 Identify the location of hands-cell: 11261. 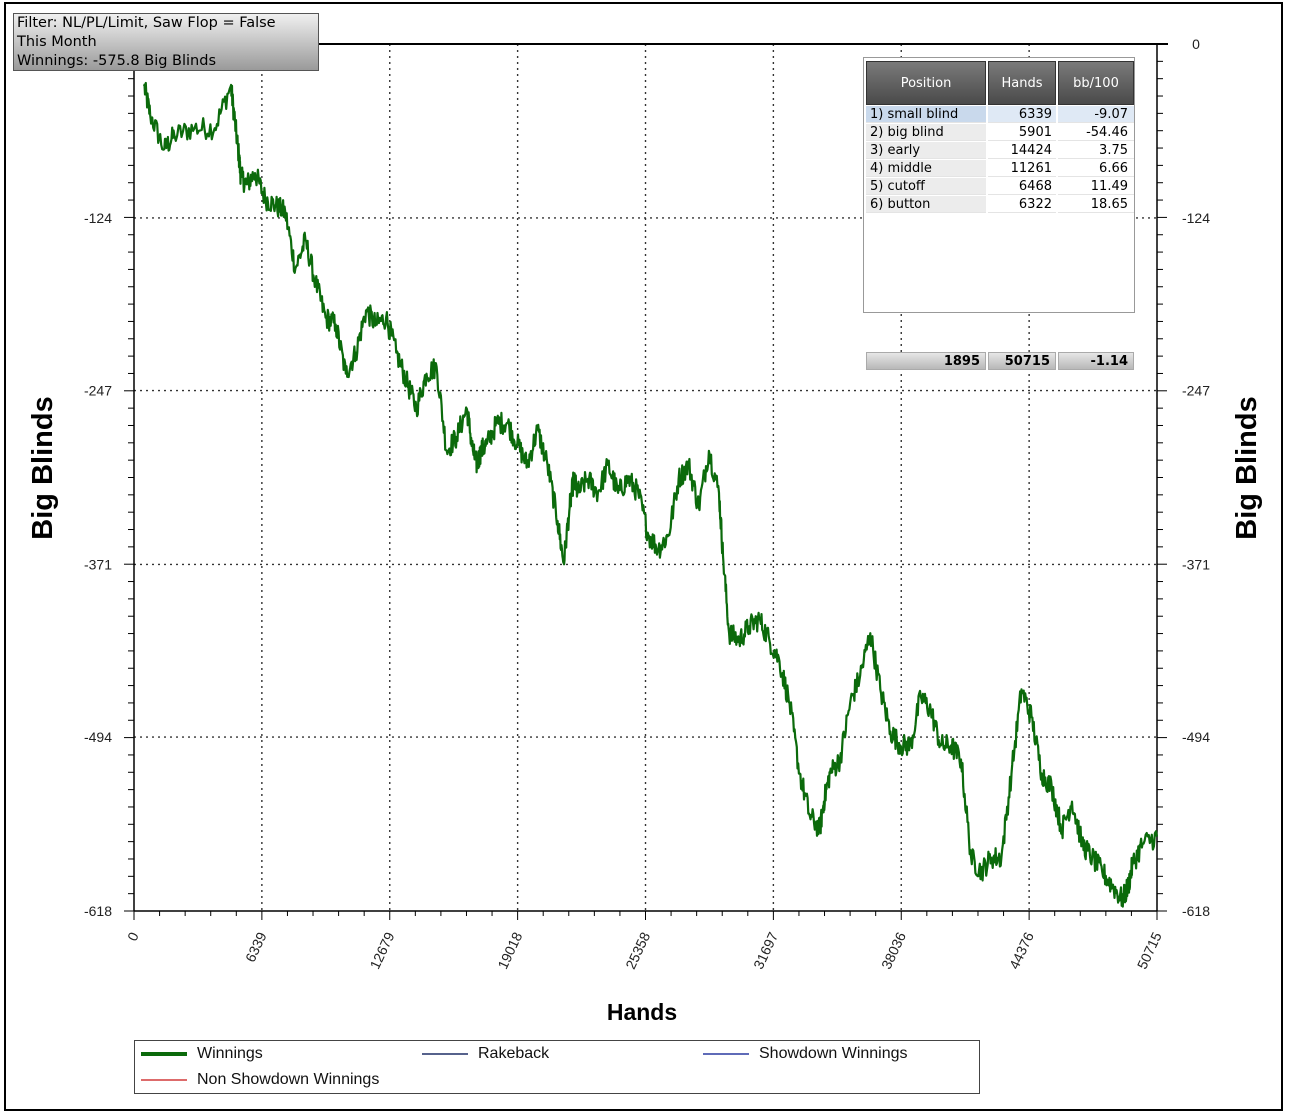
(1022, 168).